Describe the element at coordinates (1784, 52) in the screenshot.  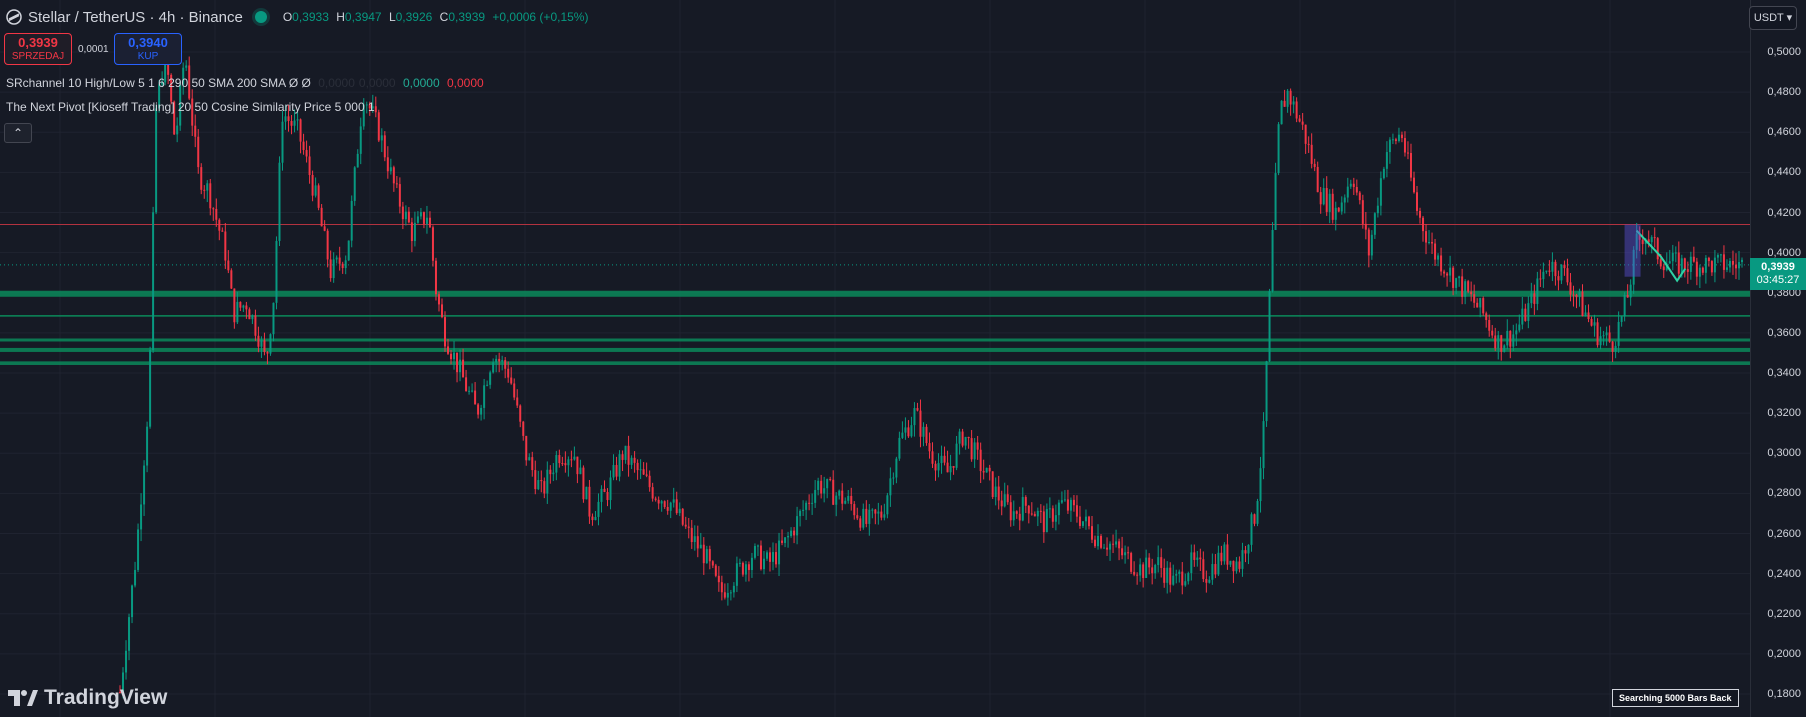
I see `price-tick-label: 0,5000` at that location.